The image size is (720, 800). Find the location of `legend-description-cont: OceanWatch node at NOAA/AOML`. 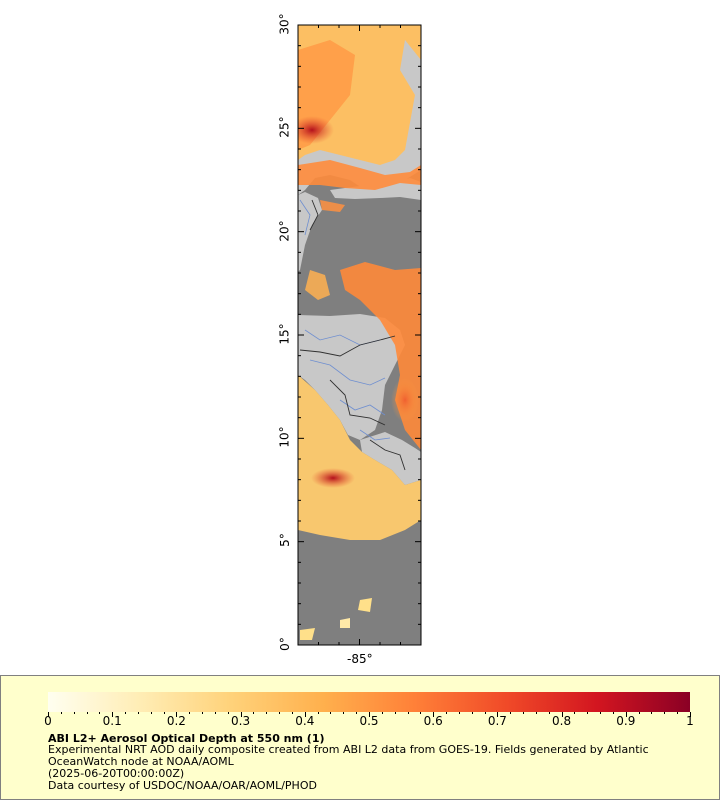

legend-description-cont: OceanWatch node at NOAA/AOML is located at coordinates (141, 761).